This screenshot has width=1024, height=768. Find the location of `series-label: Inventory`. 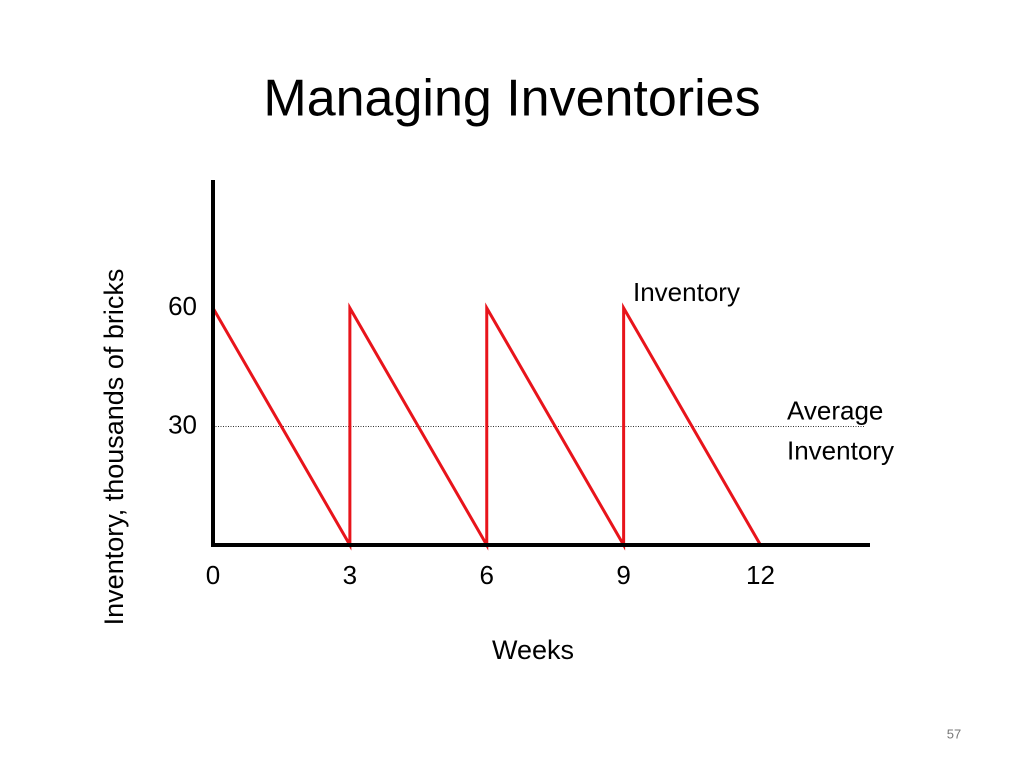

series-label: Inventory is located at coordinates (686, 292).